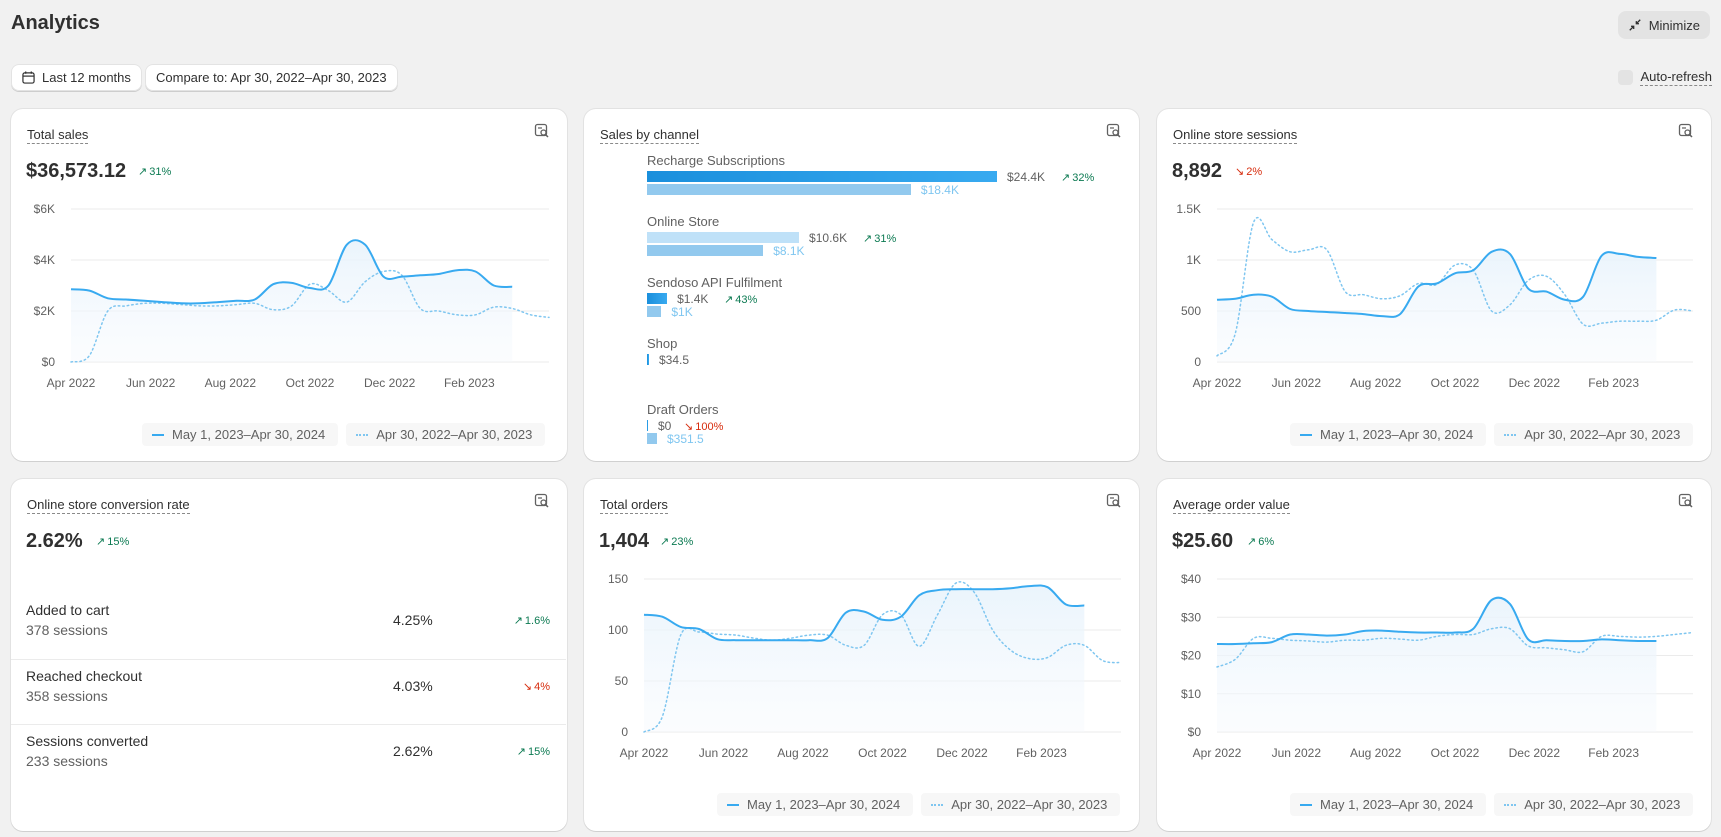 The image size is (1721, 837). Describe the element at coordinates (1197, 171) in the screenshot. I see `sessions-value: 8,892` at that location.